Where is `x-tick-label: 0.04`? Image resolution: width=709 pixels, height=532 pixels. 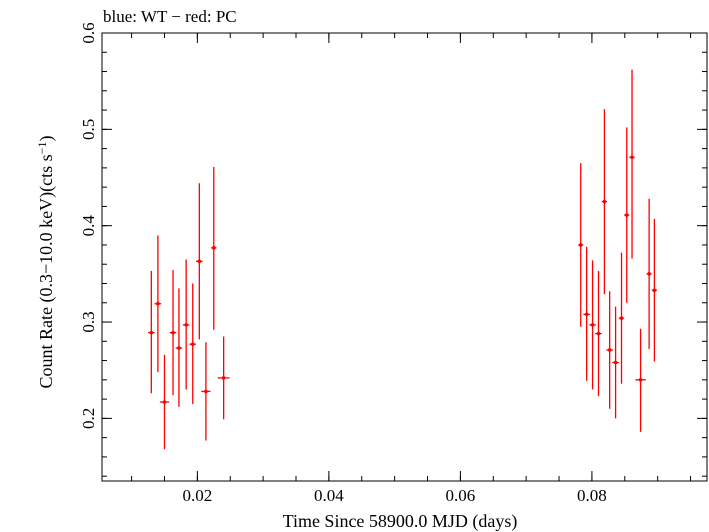
x-tick-label: 0.04 is located at coordinates (329, 495).